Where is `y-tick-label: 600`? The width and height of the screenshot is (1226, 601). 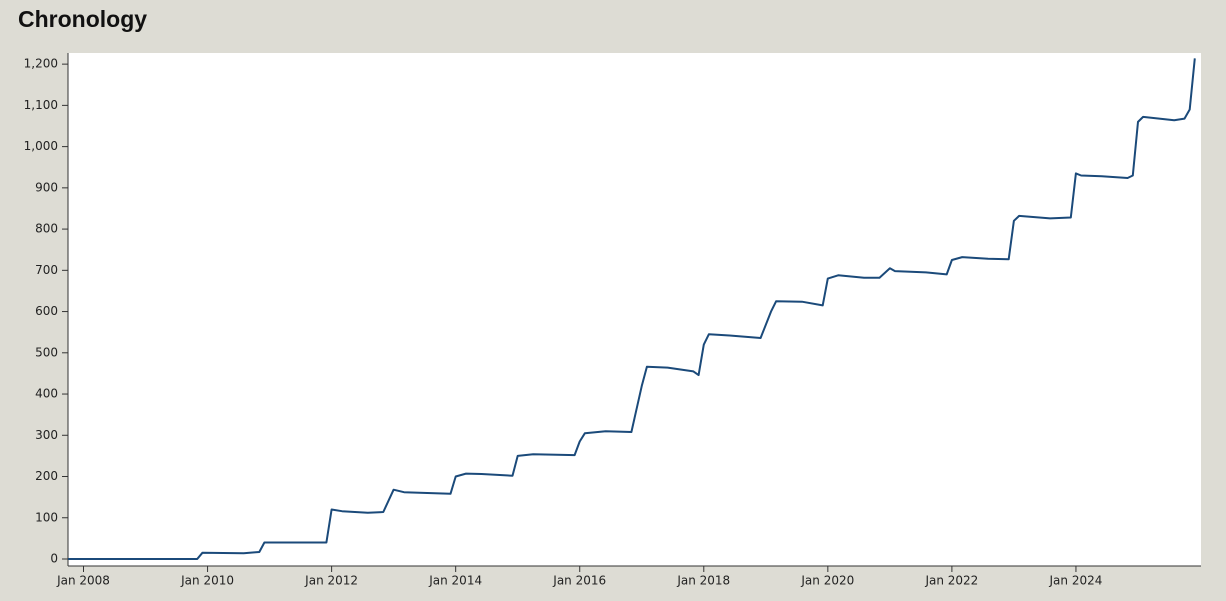 y-tick-label: 600 is located at coordinates (46, 311).